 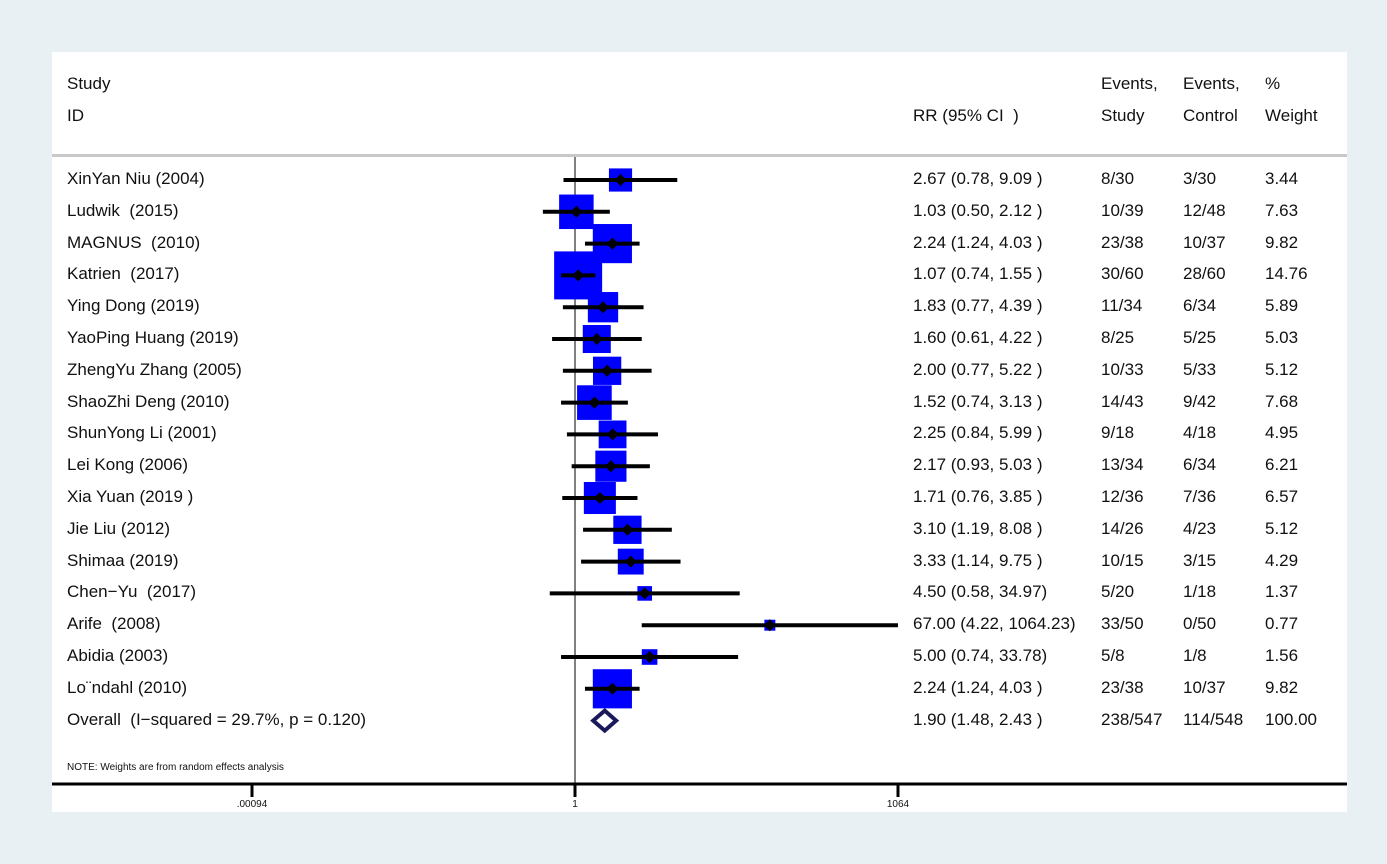 I want to click on overall-events-study: 238/547, so click(x=1132, y=719).